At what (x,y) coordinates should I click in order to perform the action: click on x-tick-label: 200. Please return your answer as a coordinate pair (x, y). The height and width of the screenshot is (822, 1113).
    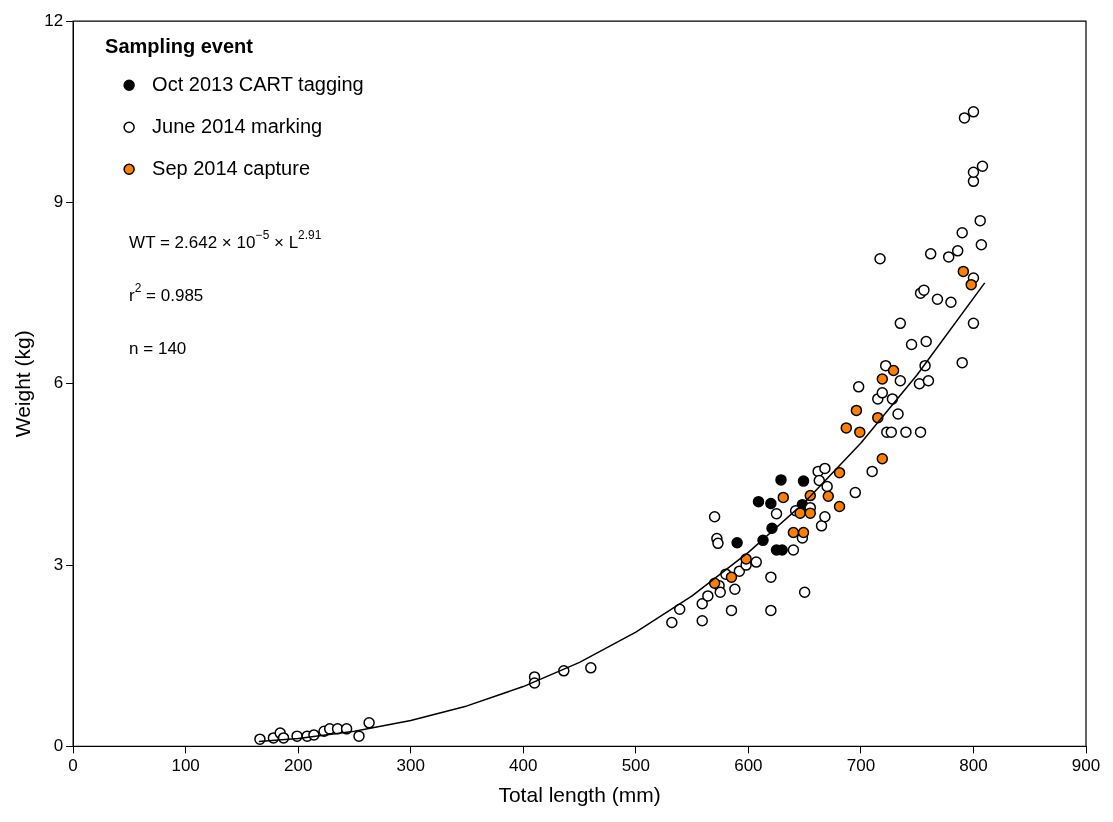
    Looking at the image, I should click on (298, 766).